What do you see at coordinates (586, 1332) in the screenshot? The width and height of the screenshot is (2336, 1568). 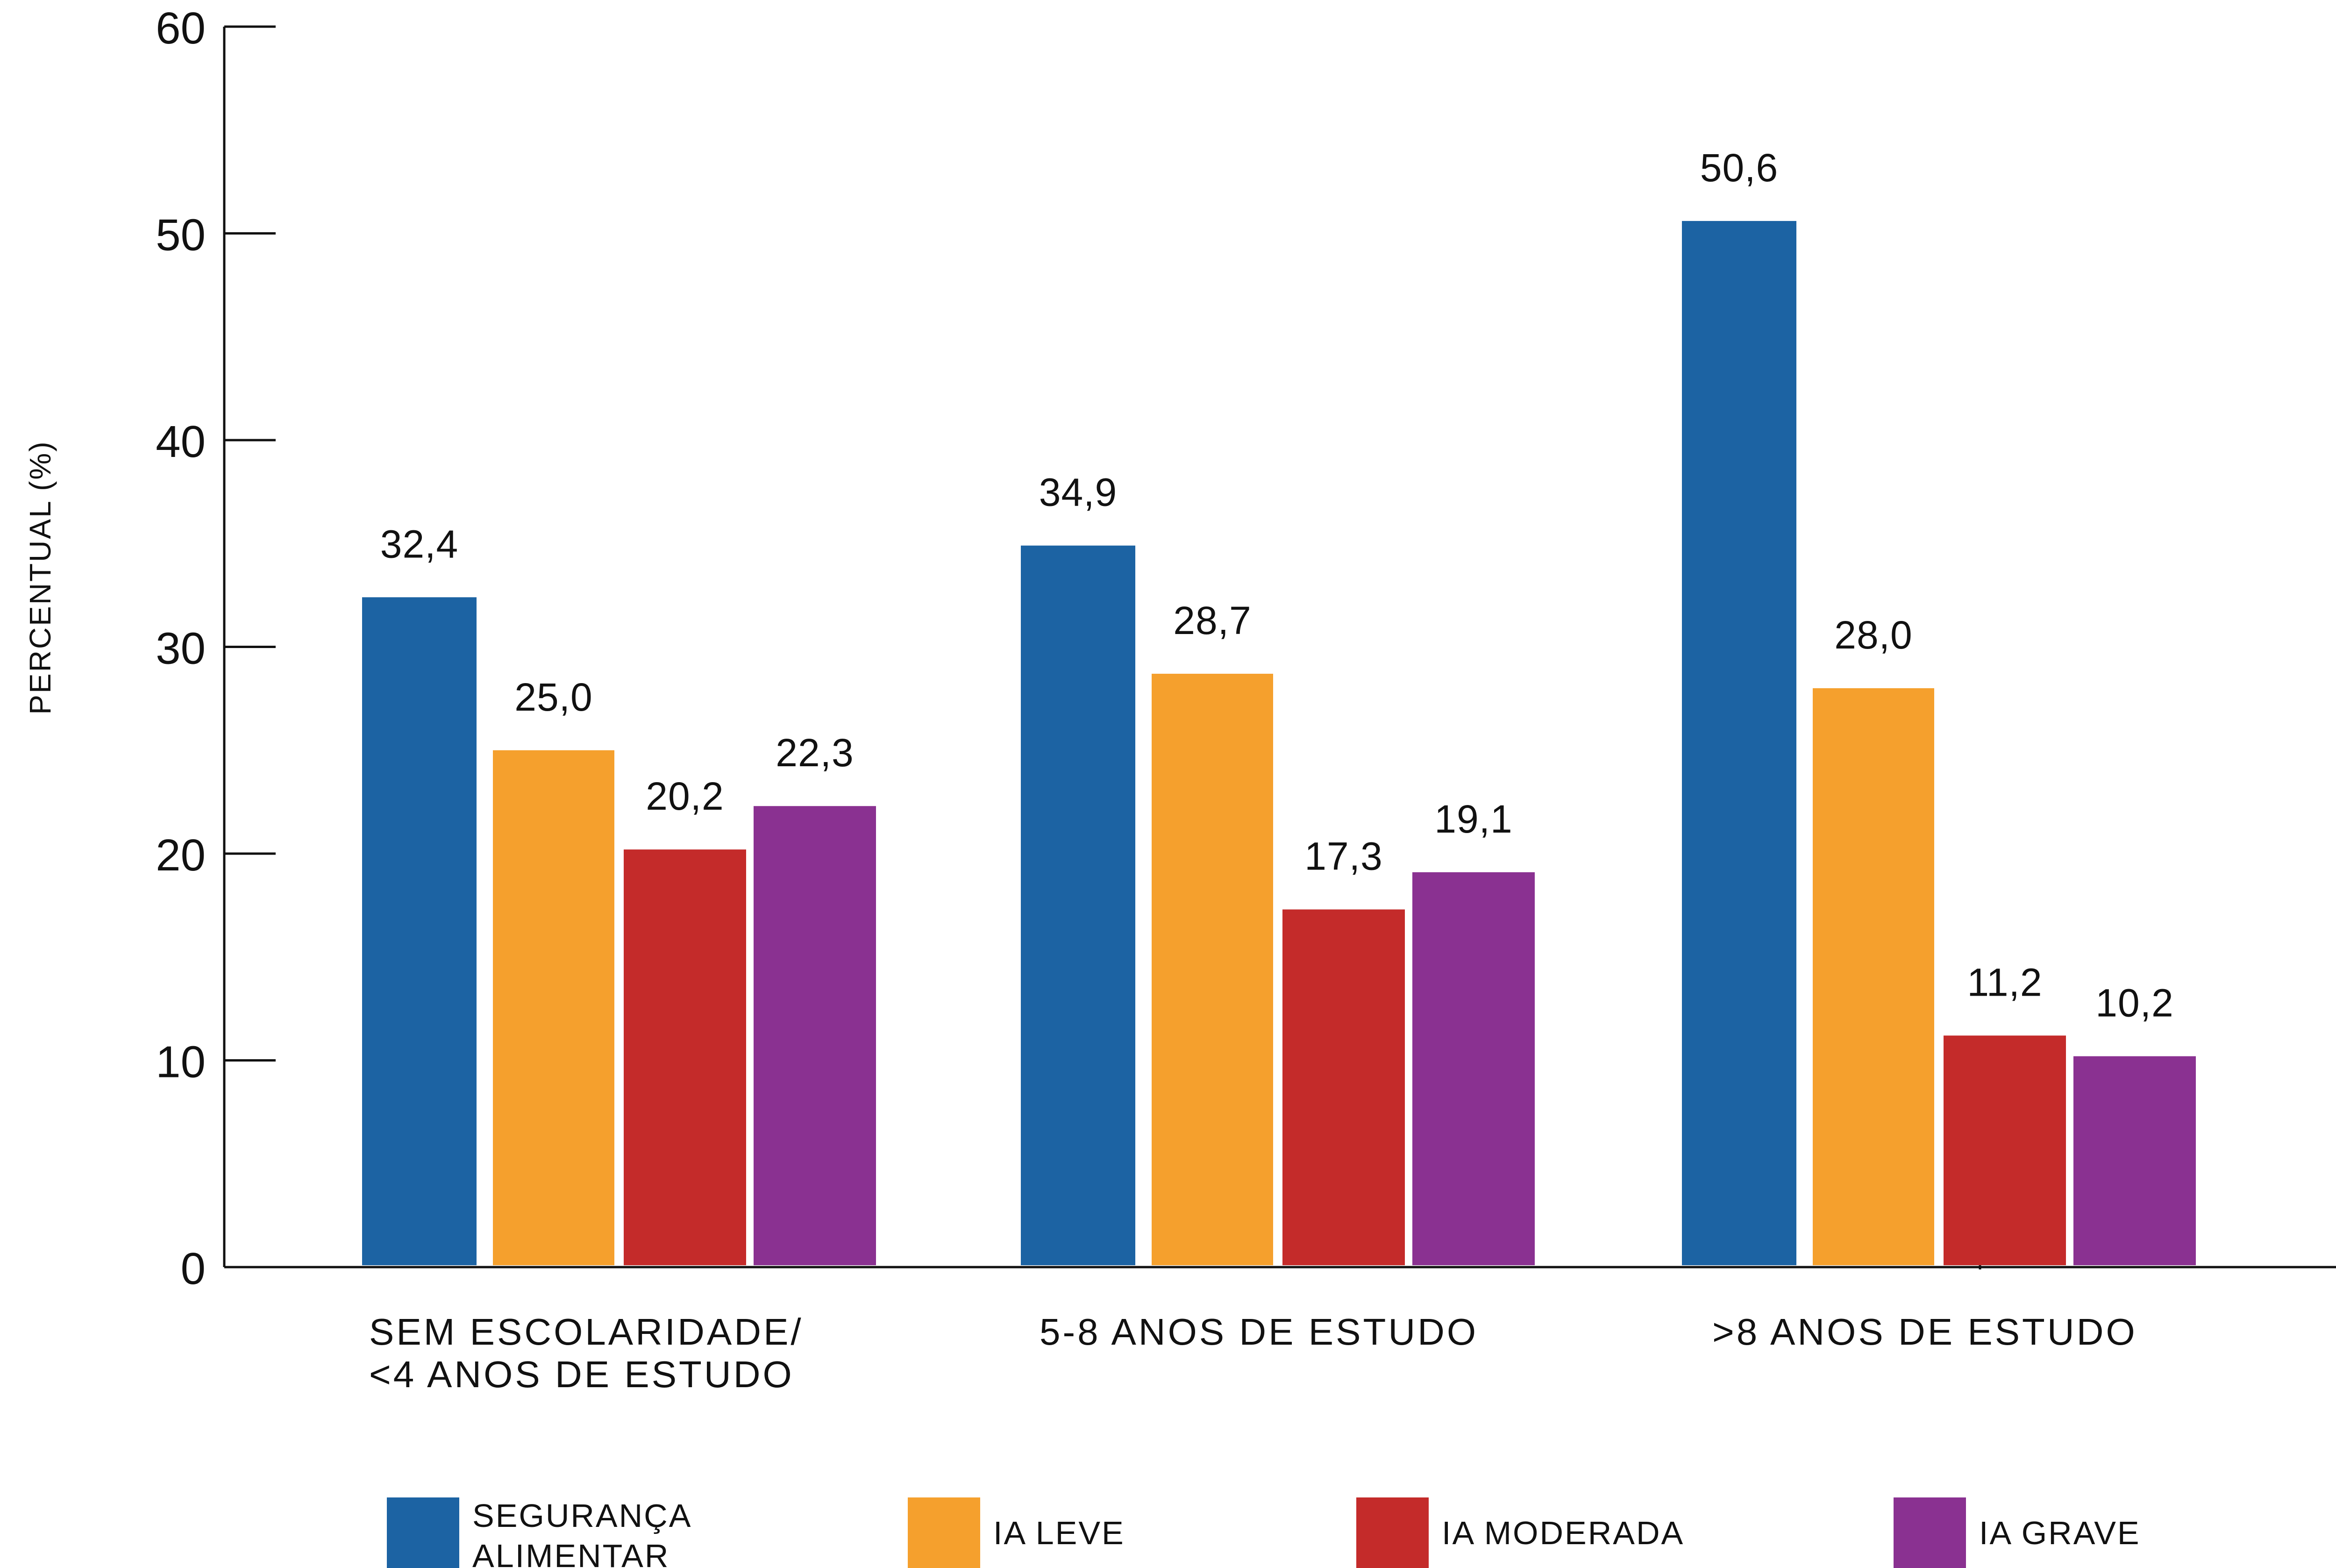 I see `category-label: SEM ESCOLARIDADE/` at bounding box center [586, 1332].